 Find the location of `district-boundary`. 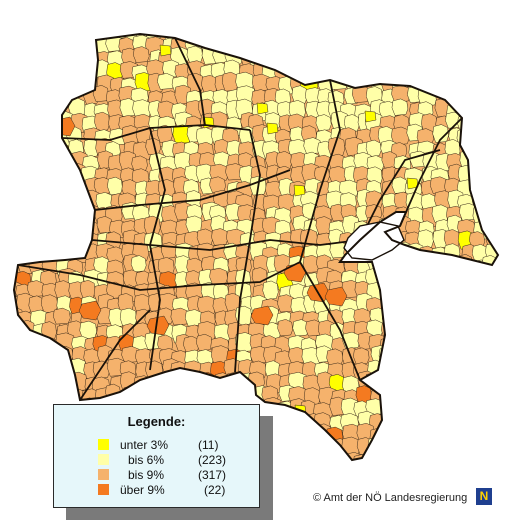

district-boundary is located at coordinates (431, 172).